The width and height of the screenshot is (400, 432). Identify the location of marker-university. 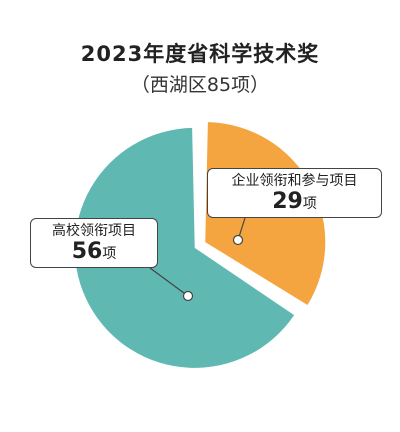
(188, 296).